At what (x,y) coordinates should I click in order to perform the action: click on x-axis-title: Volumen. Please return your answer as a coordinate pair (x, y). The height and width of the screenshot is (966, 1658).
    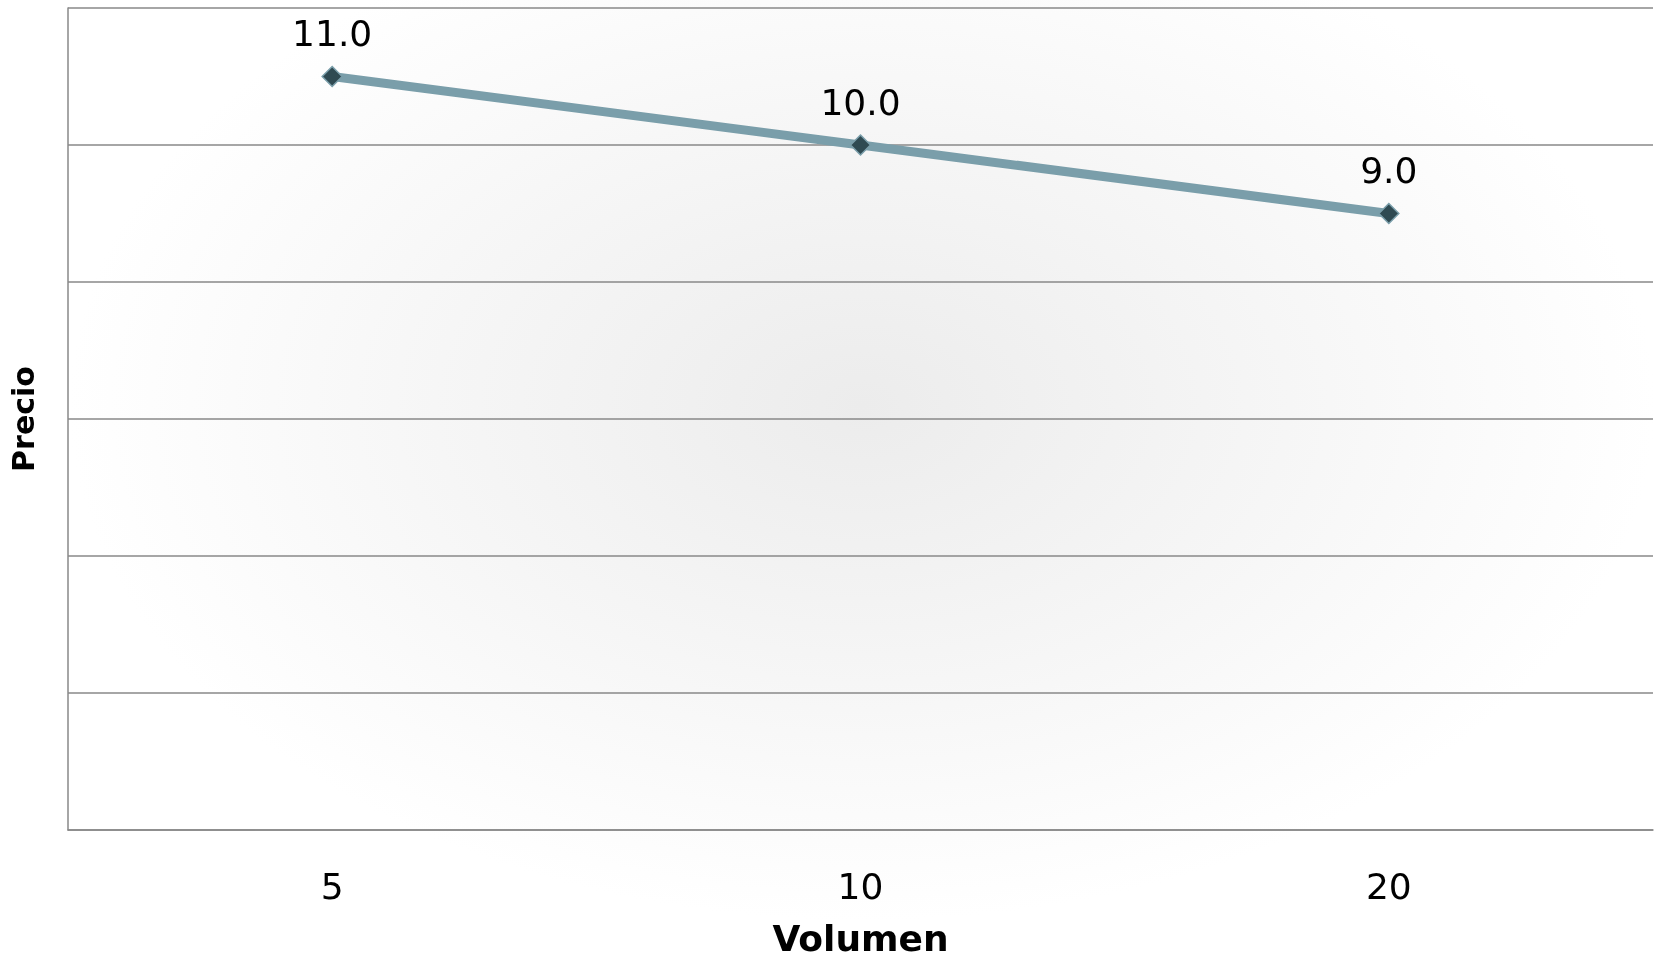
    Looking at the image, I should click on (860, 938).